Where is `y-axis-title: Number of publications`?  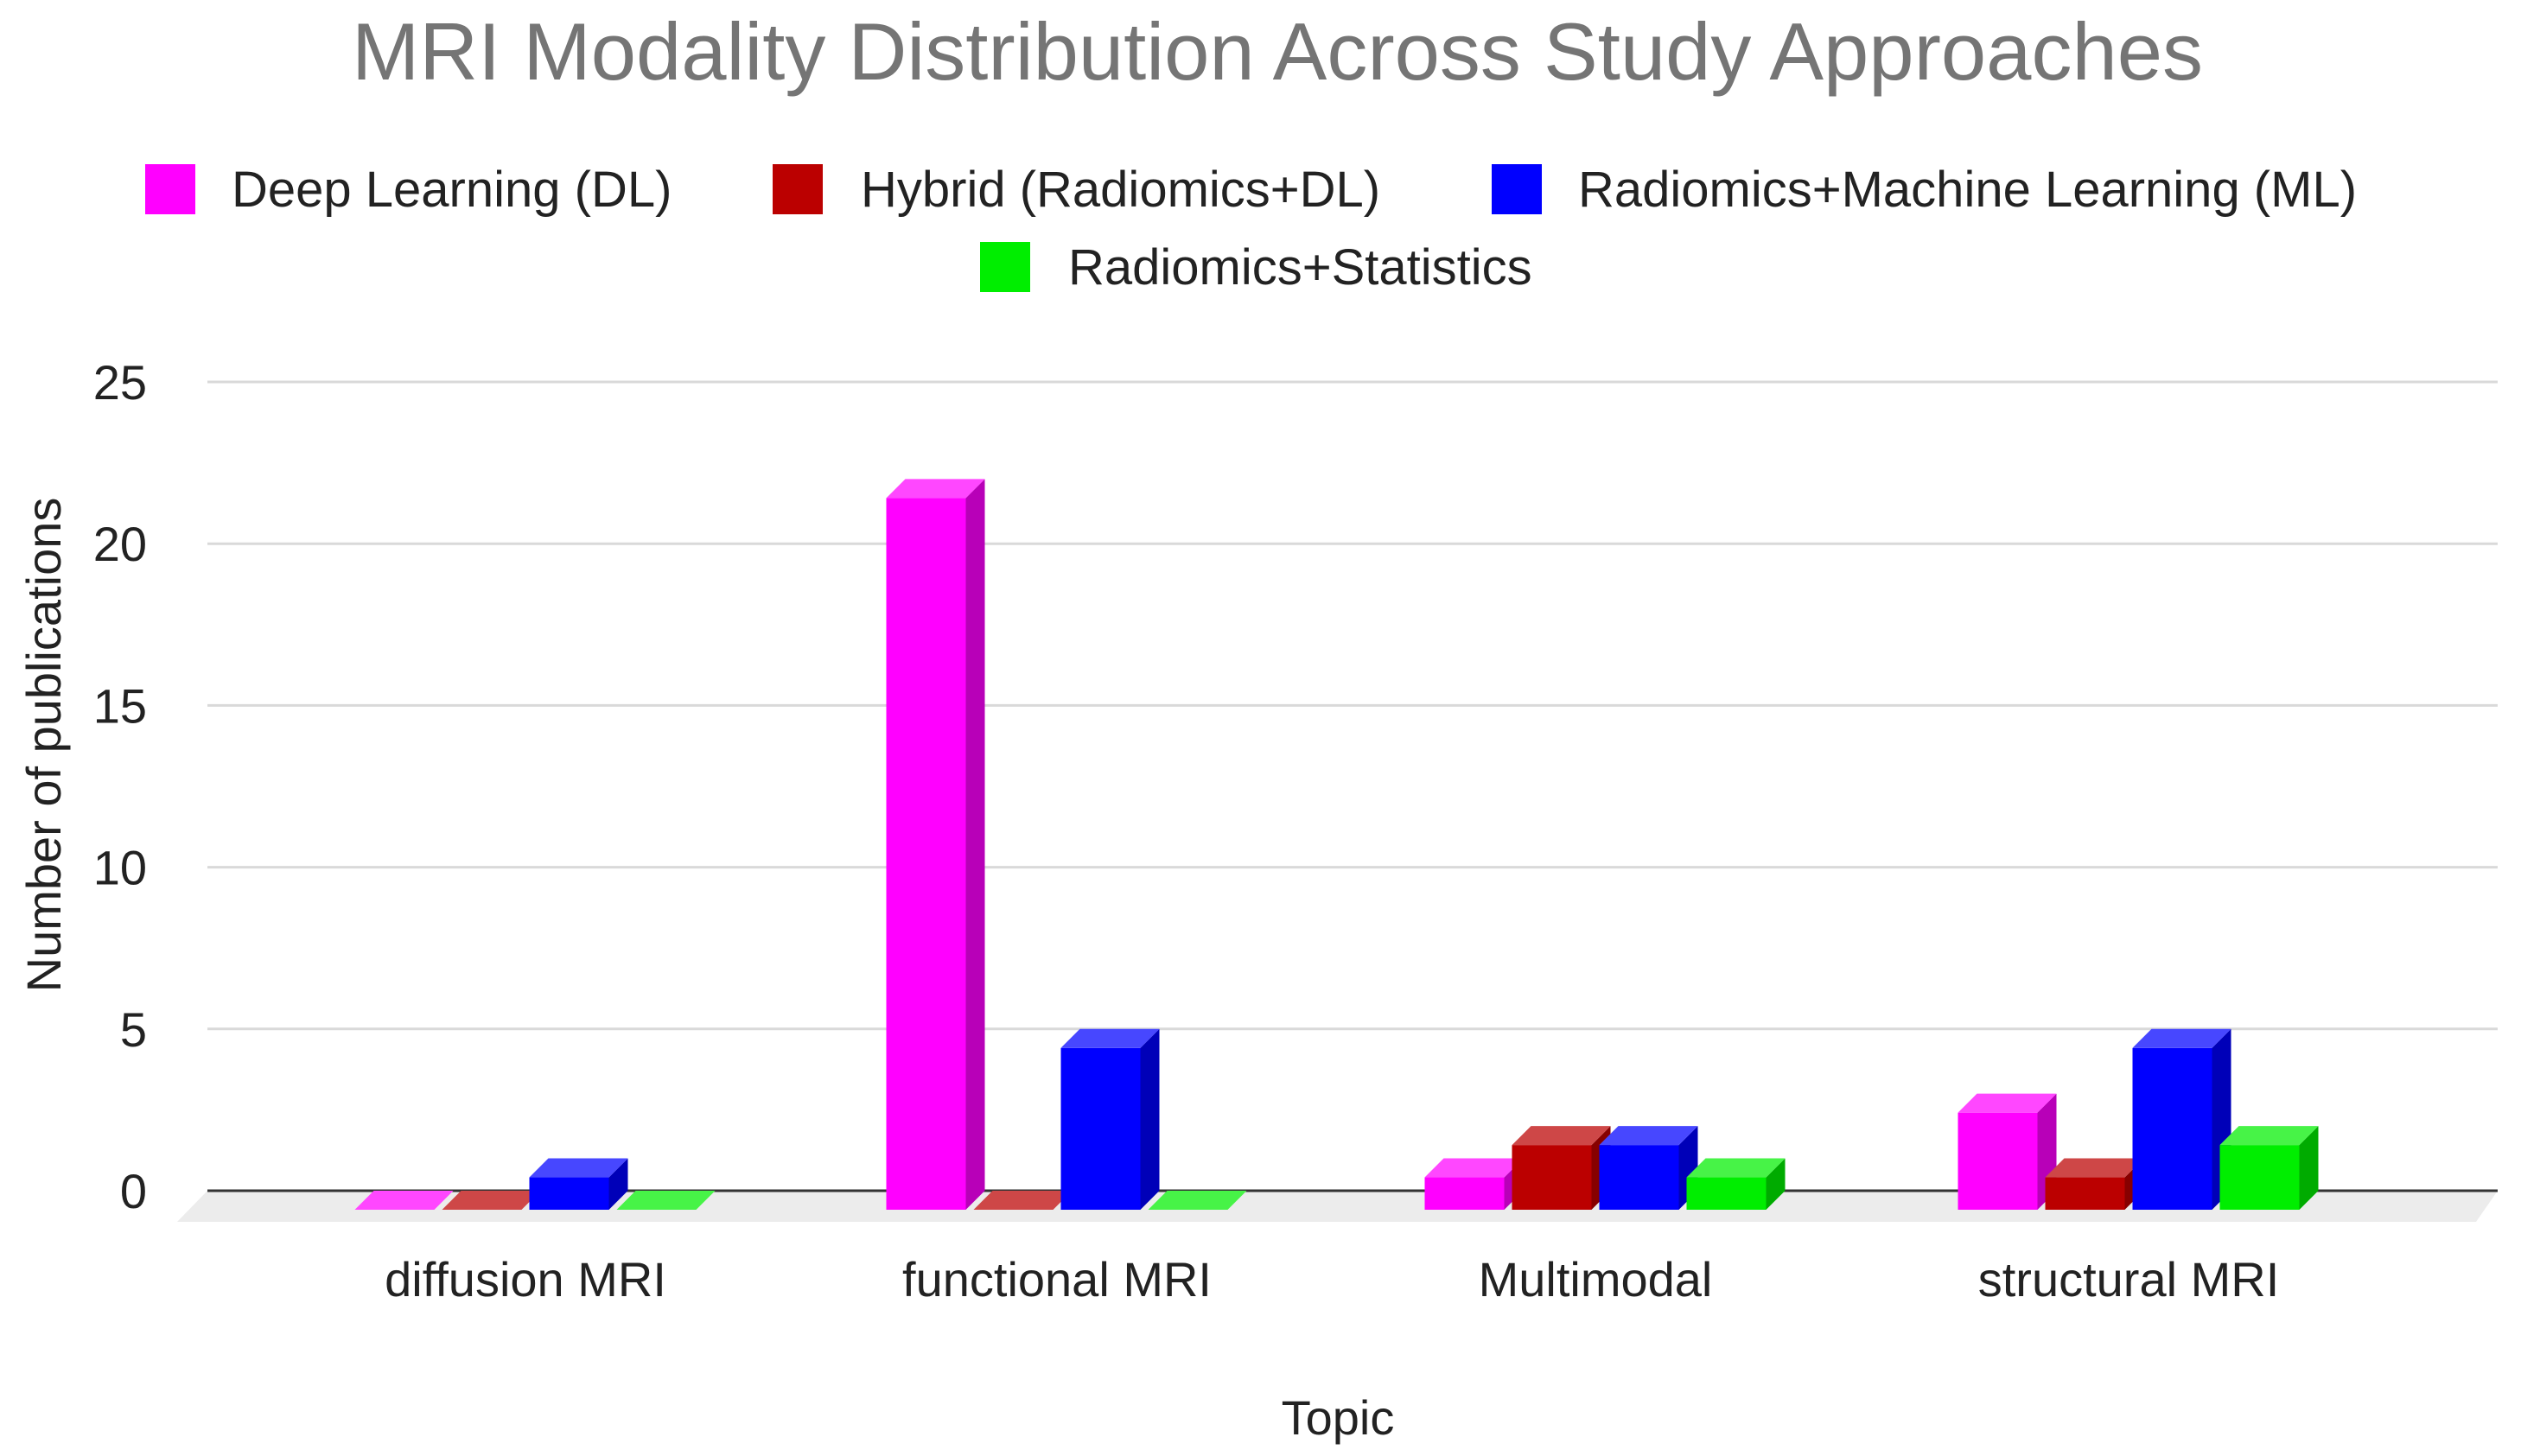
y-axis-title: Number of publications is located at coordinates (43, 746).